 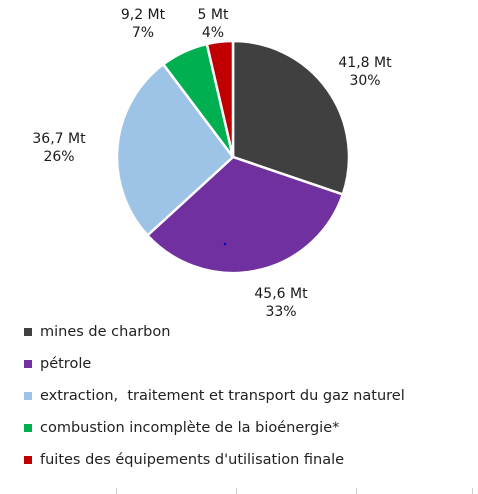 I want to click on legend-item-mines-de-charbon: mines de charbon, so click(x=214, y=332).